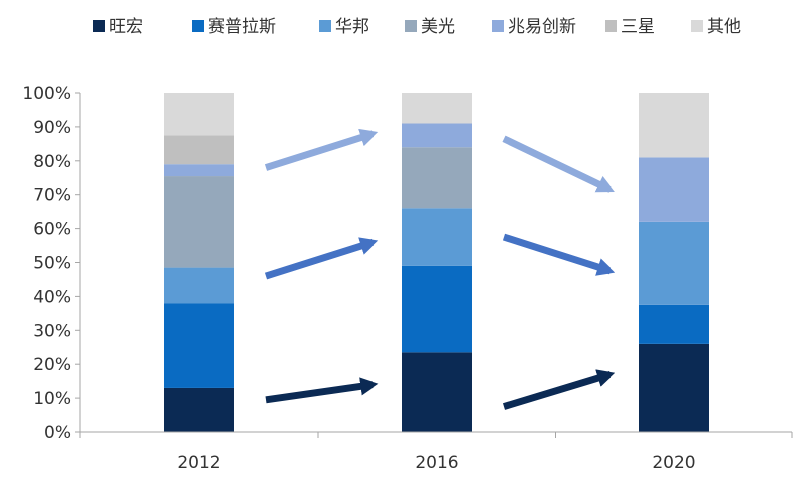 Image resolution: width=800 pixels, height=484 pixels. I want to click on legend-label: 华邦, so click(352, 27).